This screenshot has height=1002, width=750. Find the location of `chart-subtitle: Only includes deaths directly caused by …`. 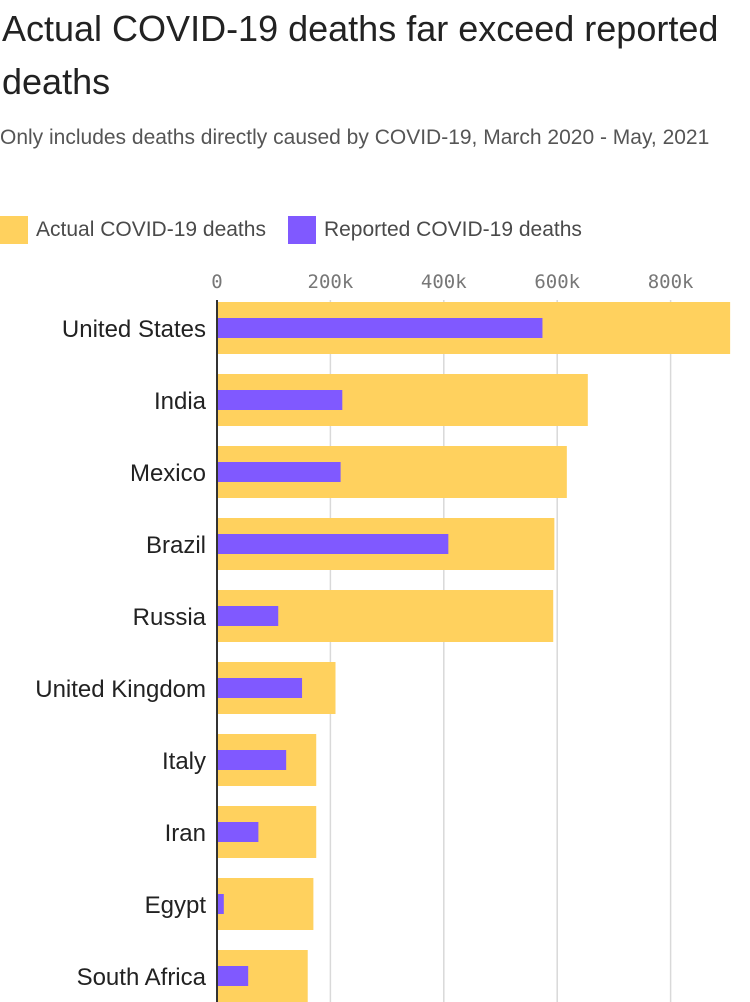

chart-subtitle: Only includes deaths directly caused by … is located at coordinates (355, 137).